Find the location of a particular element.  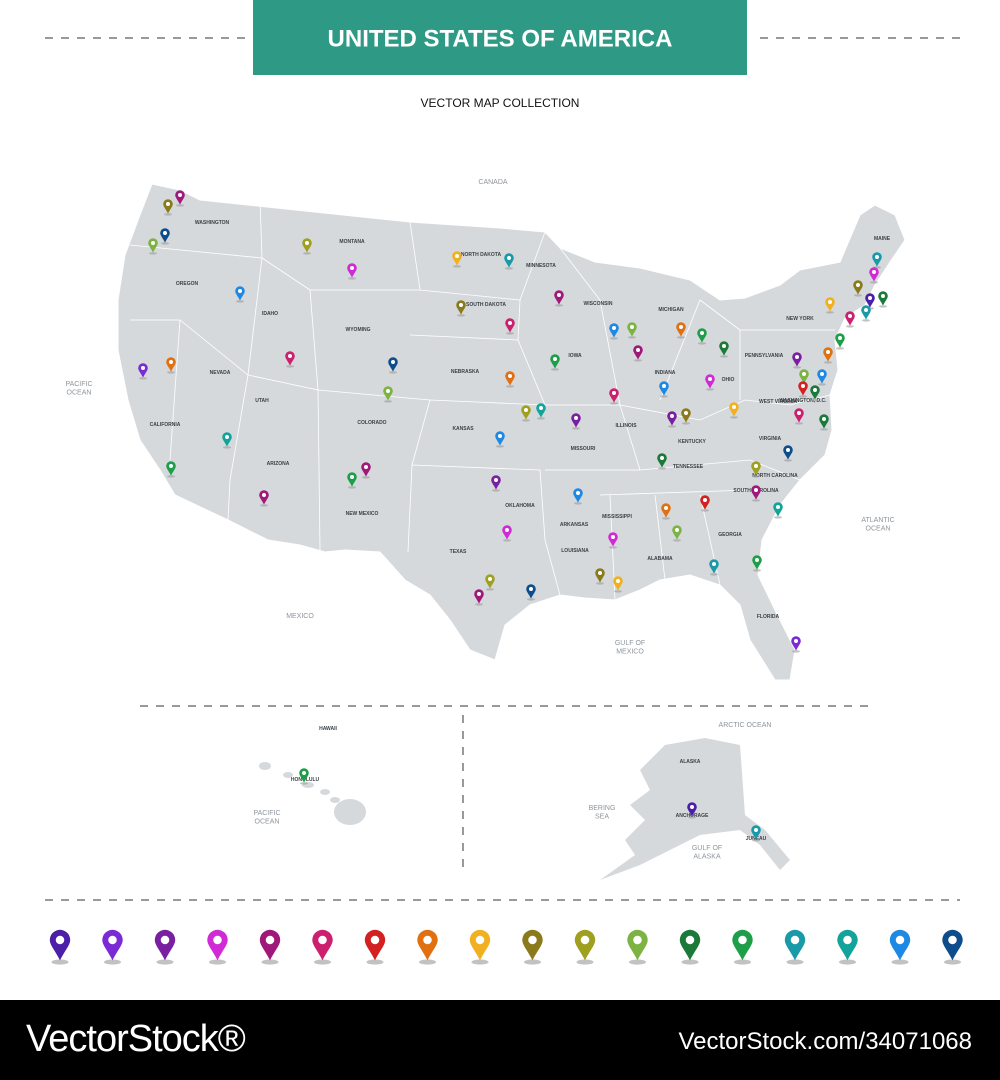

state-label: MONTANA is located at coordinates (352, 242).